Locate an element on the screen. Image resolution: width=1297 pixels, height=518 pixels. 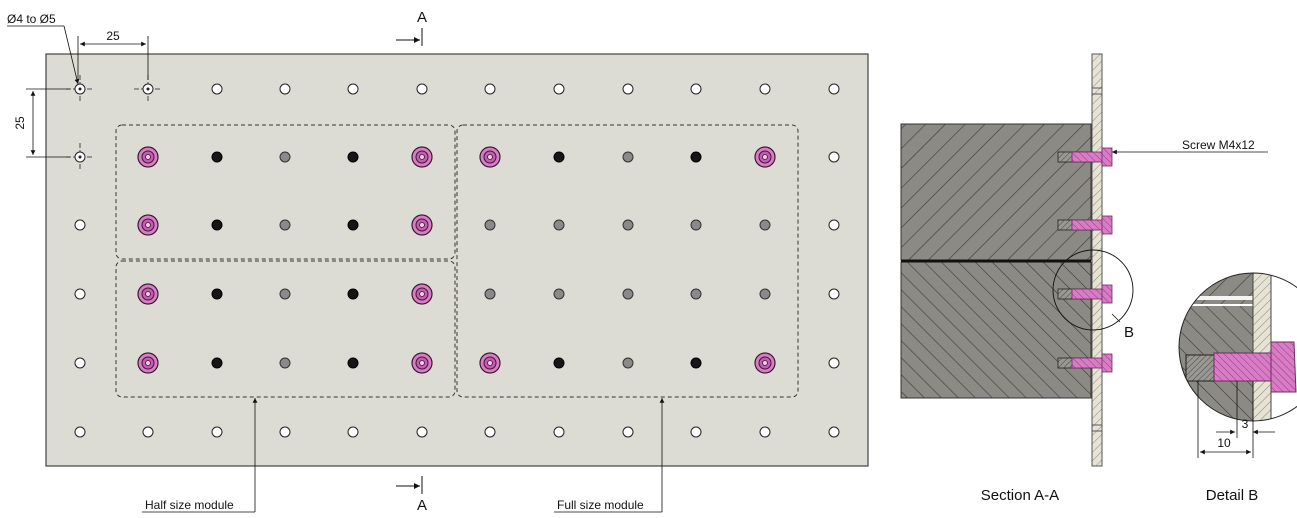
vertical-pitch-value: 25 is located at coordinates (20, 123).